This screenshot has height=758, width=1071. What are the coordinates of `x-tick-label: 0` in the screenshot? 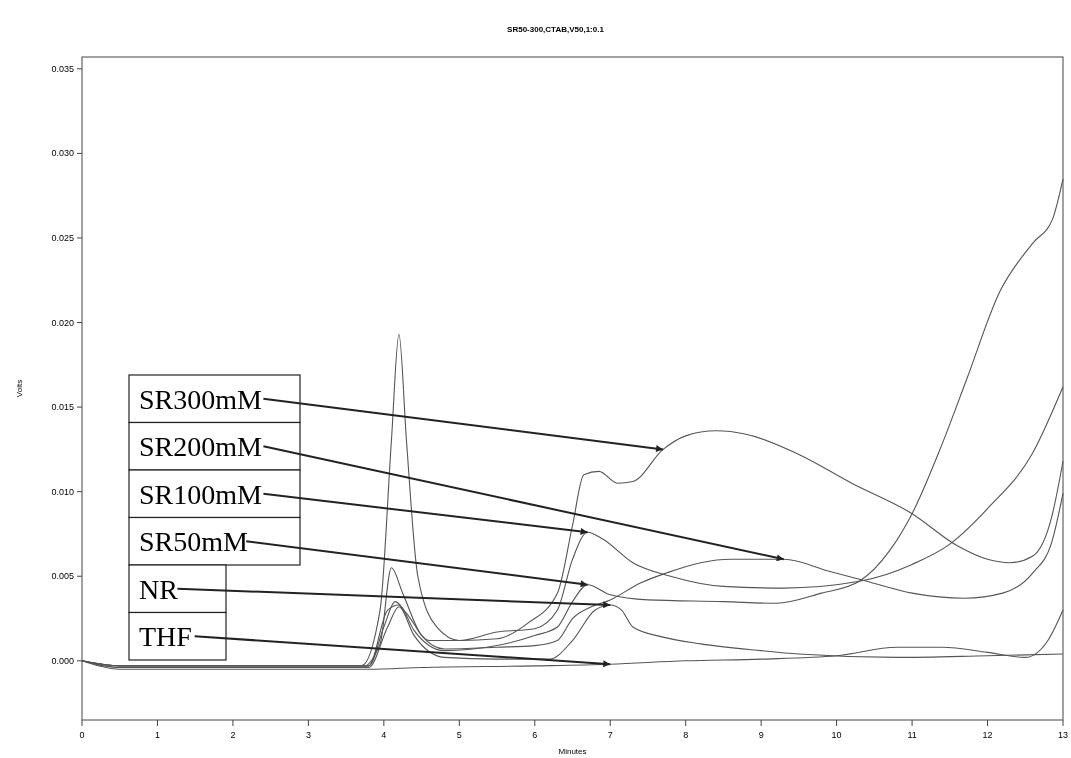 It's located at (82, 735).